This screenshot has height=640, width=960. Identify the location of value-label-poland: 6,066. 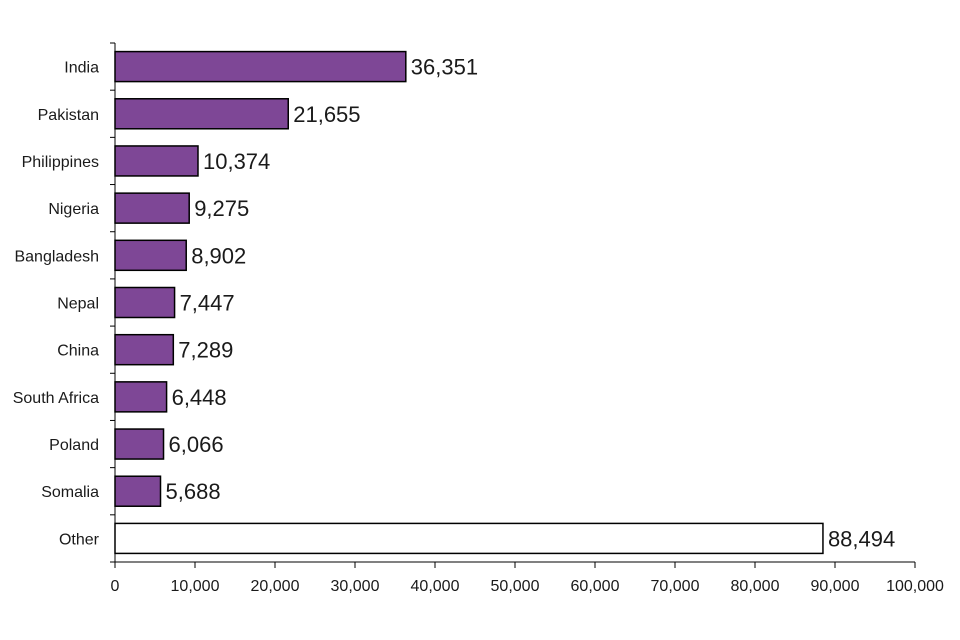
(196, 444).